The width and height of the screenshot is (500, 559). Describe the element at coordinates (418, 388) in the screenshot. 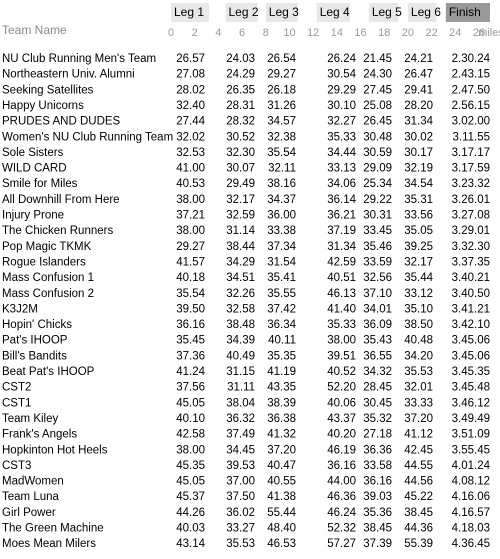

I see `leg-time: 32.01` at that location.